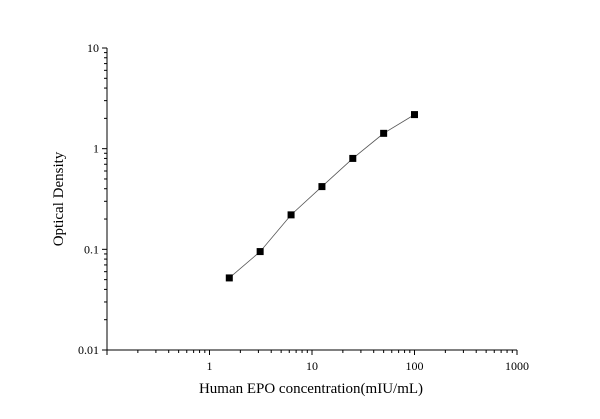  I want to click on x-tick-label: 100, so click(415, 366).